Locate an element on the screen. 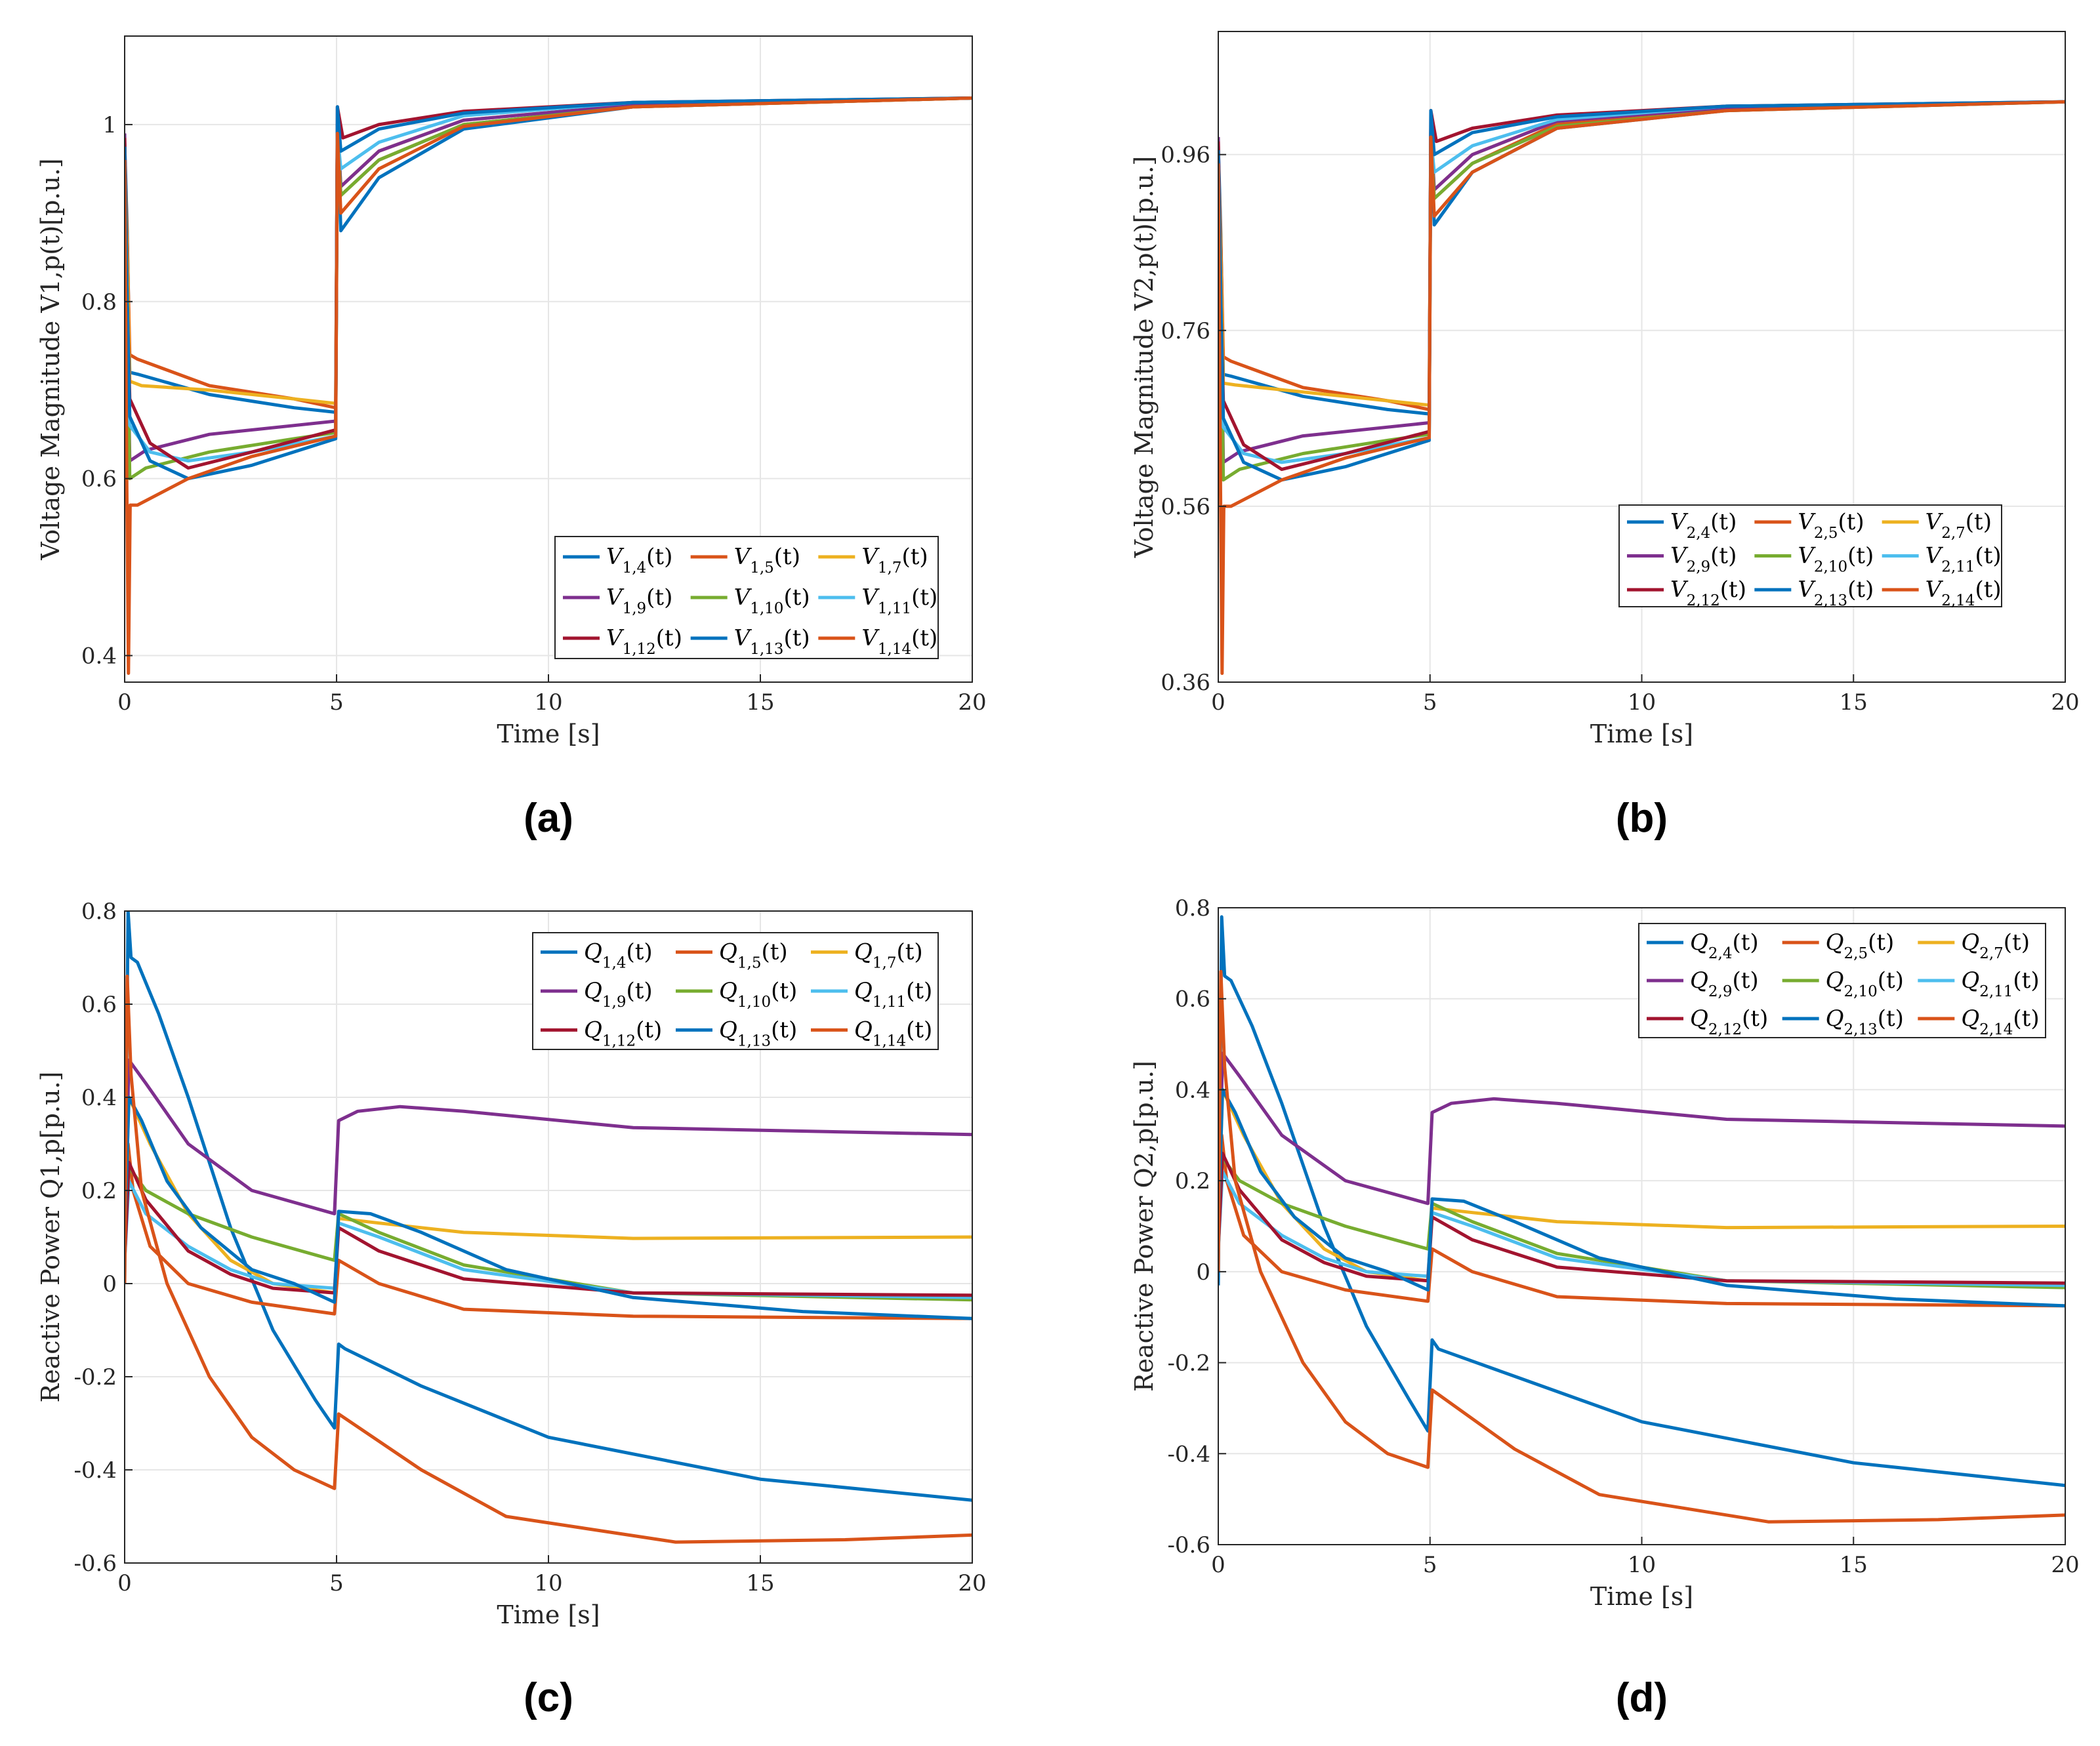 The height and width of the screenshot is (1746, 2100). panel-label: (d) is located at coordinates (1642, 1697).